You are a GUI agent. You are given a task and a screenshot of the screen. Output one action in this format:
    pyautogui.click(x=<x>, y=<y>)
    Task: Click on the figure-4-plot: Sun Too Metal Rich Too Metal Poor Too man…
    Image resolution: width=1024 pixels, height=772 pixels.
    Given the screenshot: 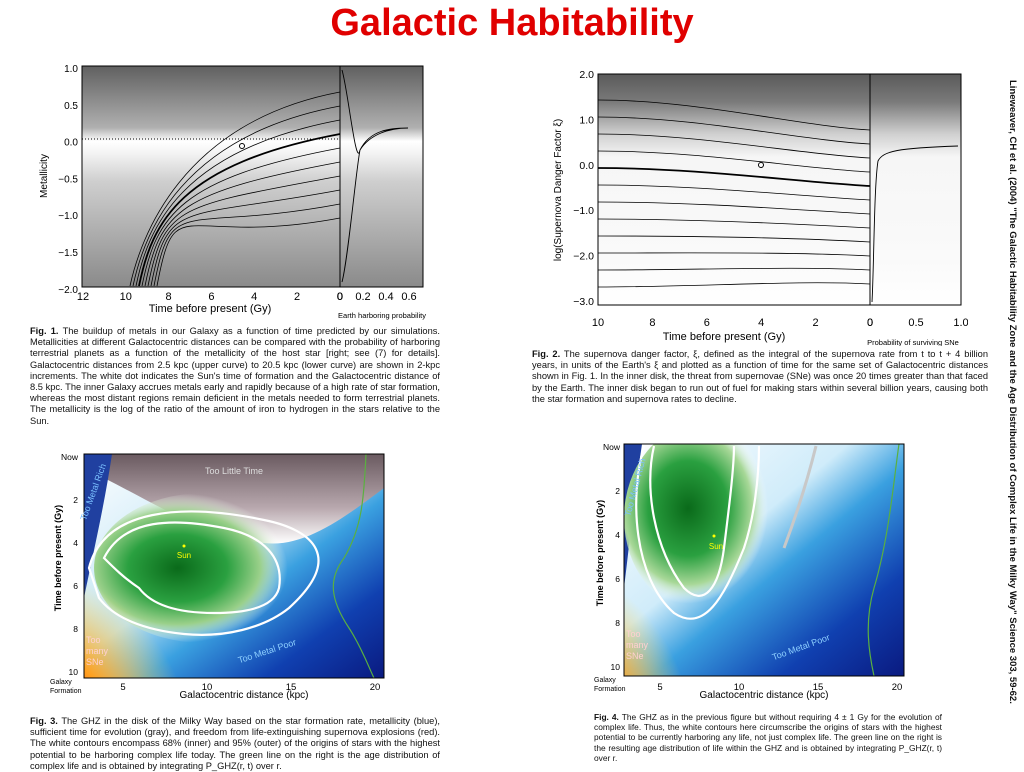 What is the action you would take?
    pyautogui.click(x=749, y=571)
    